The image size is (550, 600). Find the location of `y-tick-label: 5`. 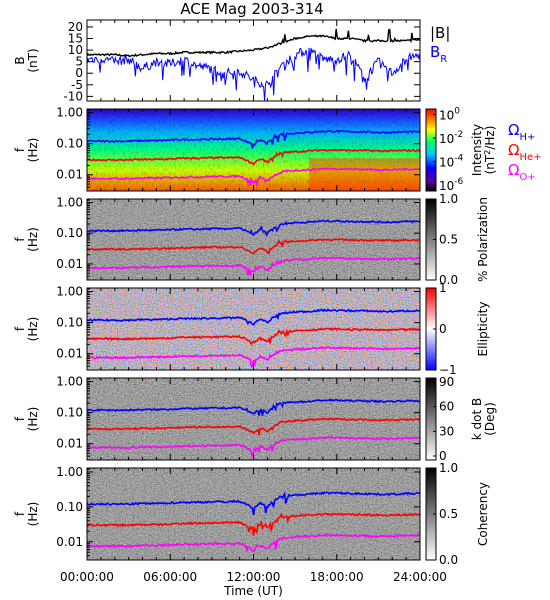

y-tick-label: 5 is located at coordinates (79, 62).